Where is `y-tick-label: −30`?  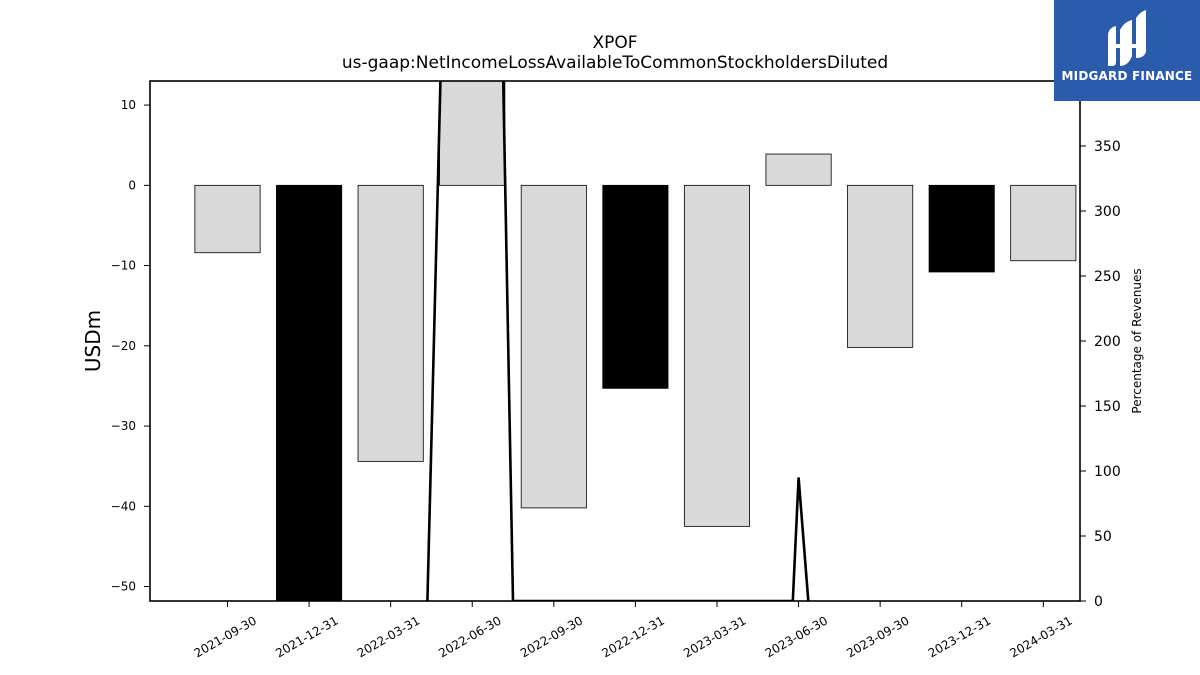 y-tick-label: −30 is located at coordinates (123, 426).